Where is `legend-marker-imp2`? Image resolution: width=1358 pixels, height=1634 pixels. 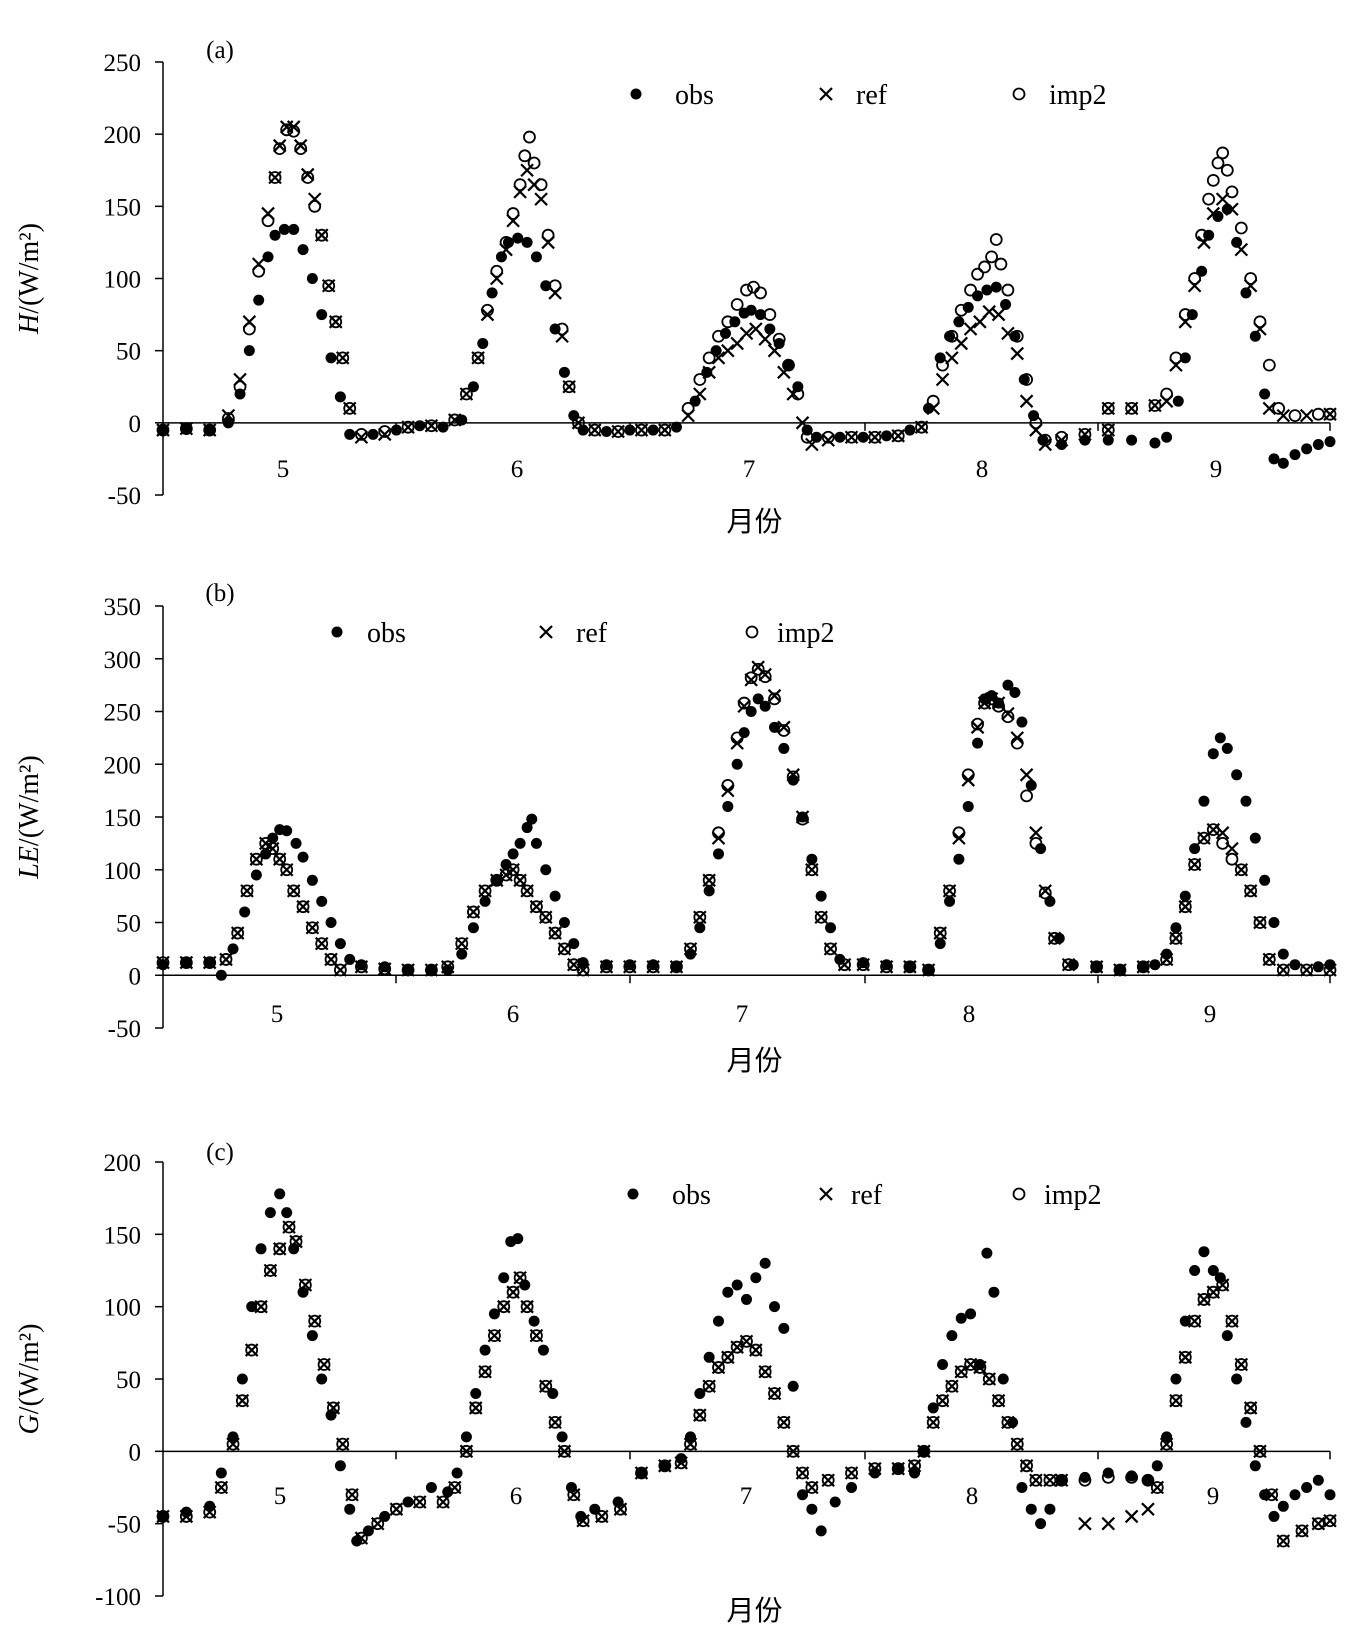
legend-marker-imp2 is located at coordinates (1019, 1194).